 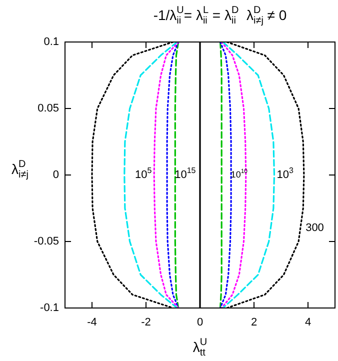 What do you see at coordinates (254, 322) in the screenshot?
I see `x-tick-label: 2` at bounding box center [254, 322].